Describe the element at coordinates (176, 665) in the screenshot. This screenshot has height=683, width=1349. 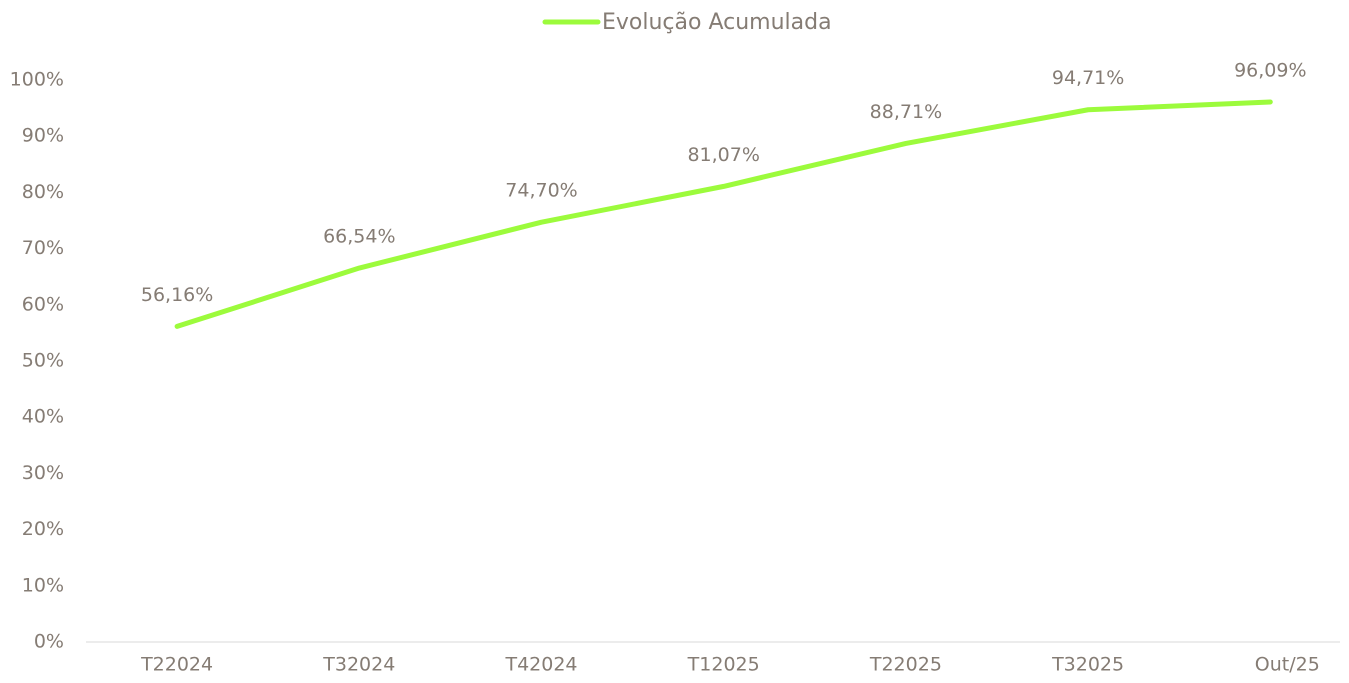
I see `x-tick-label: T22024` at that location.